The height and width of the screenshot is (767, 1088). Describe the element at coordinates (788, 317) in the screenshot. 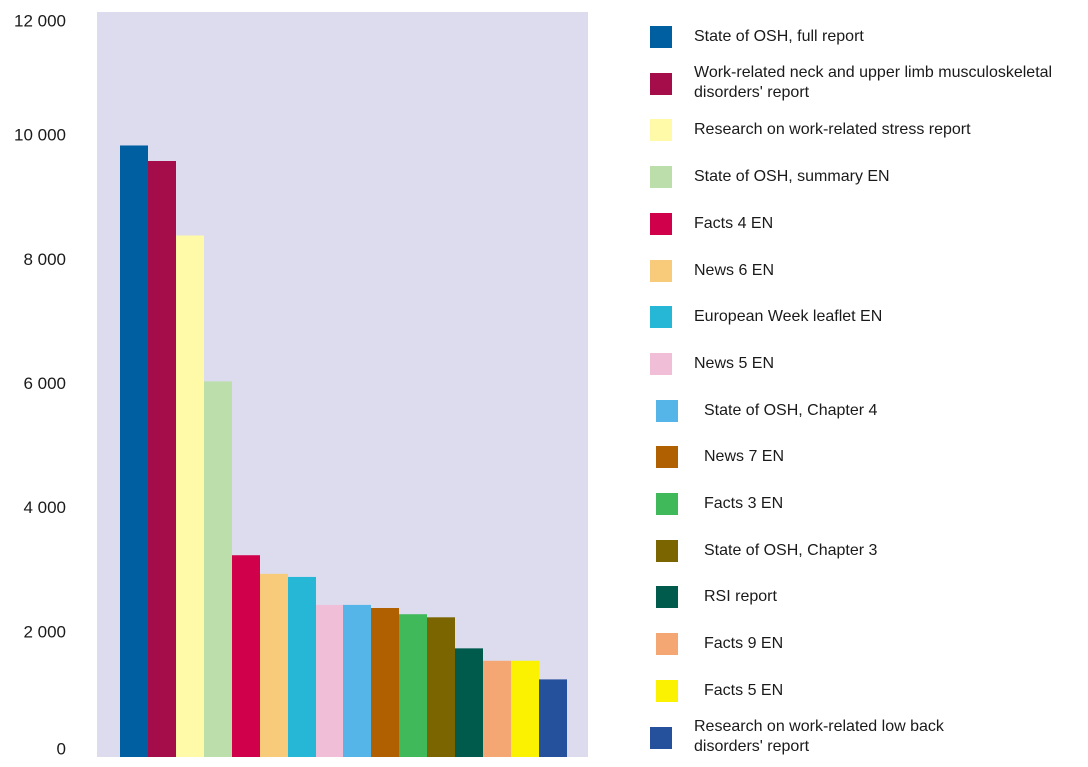

I see `legend-label: European Week leaflet EN` at that location.